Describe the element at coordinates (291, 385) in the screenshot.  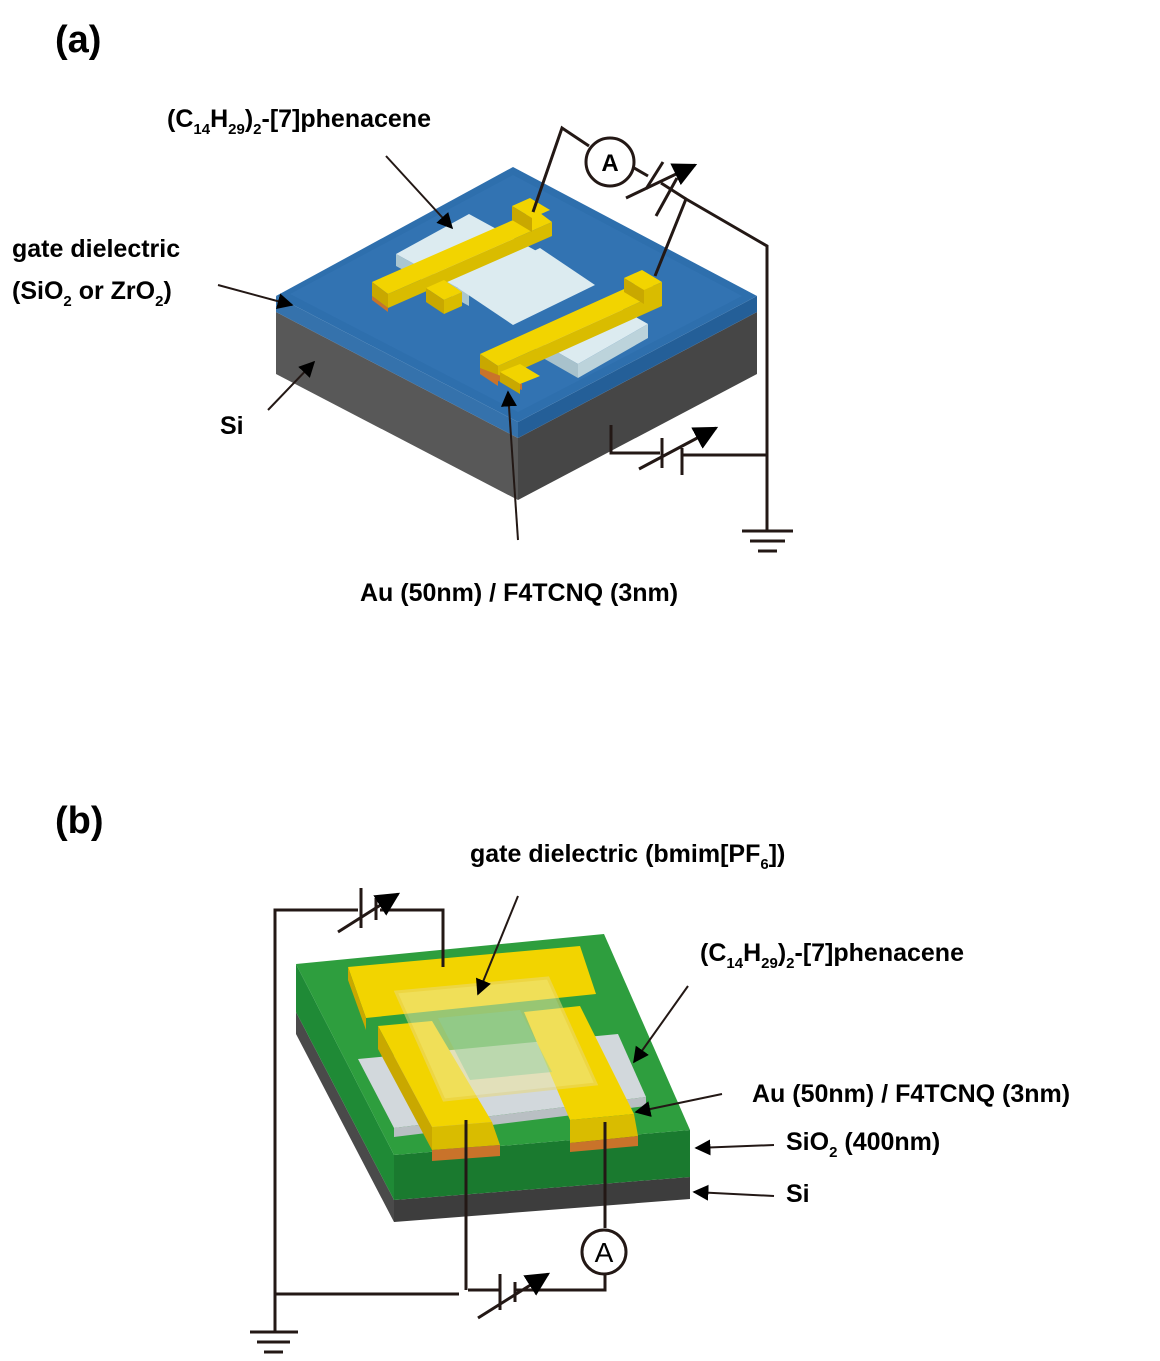
I see `si-arrow-a` at that location.